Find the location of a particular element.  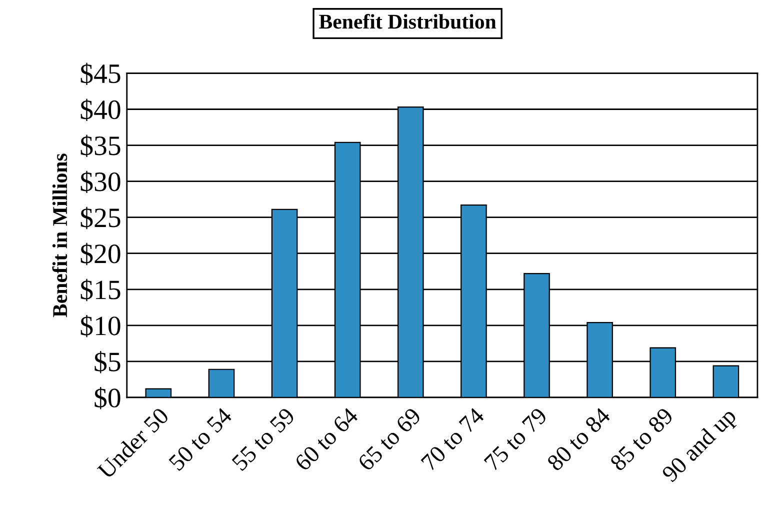

y-tick-label: $20 is located at coordinates (100, 254).